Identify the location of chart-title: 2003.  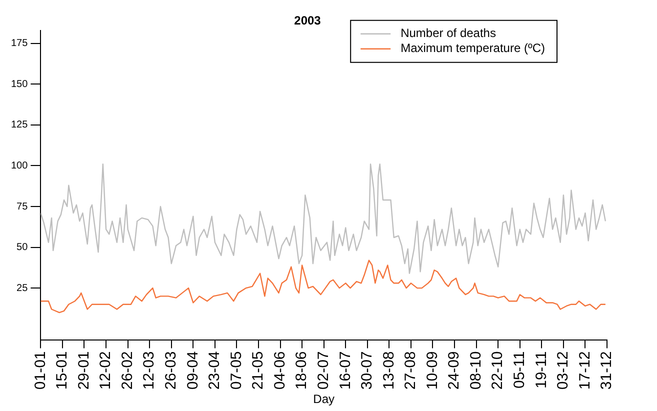
(308, 21).